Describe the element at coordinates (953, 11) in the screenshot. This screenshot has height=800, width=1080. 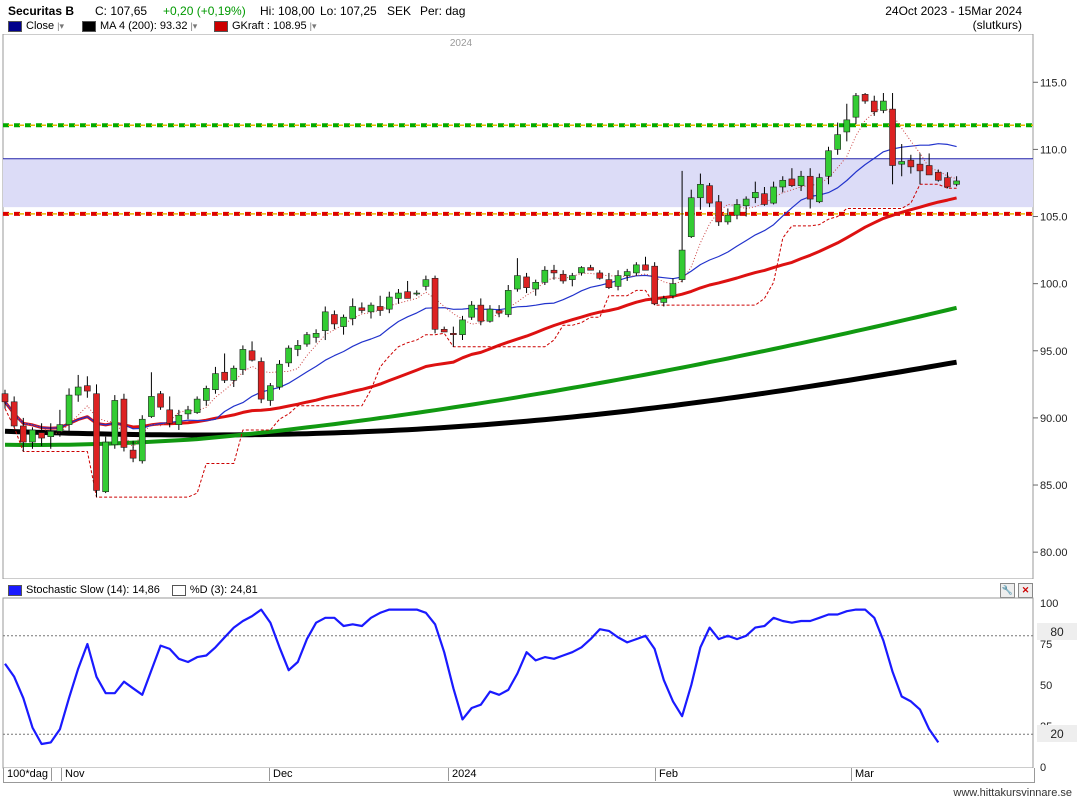
I see `date-range: 24Oct 2023 - 15Mar 2024` at that location.